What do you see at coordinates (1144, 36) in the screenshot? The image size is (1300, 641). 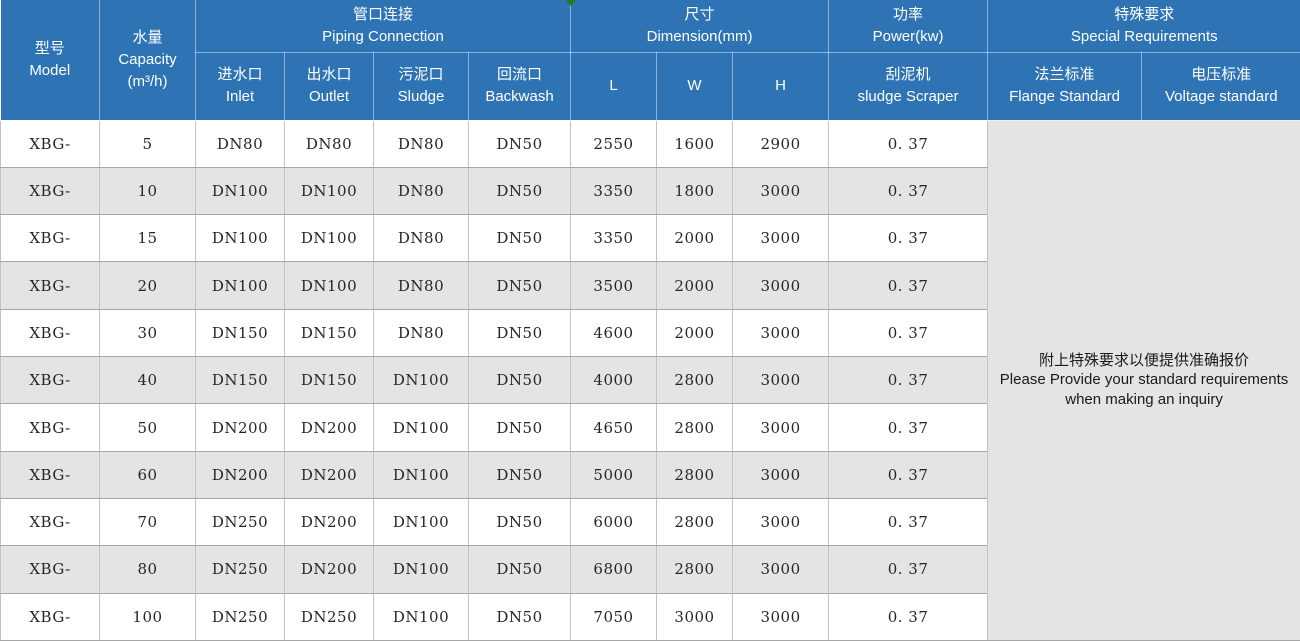 I see `header-special-en: Special Requirements` at bounding box center [1144, 36].